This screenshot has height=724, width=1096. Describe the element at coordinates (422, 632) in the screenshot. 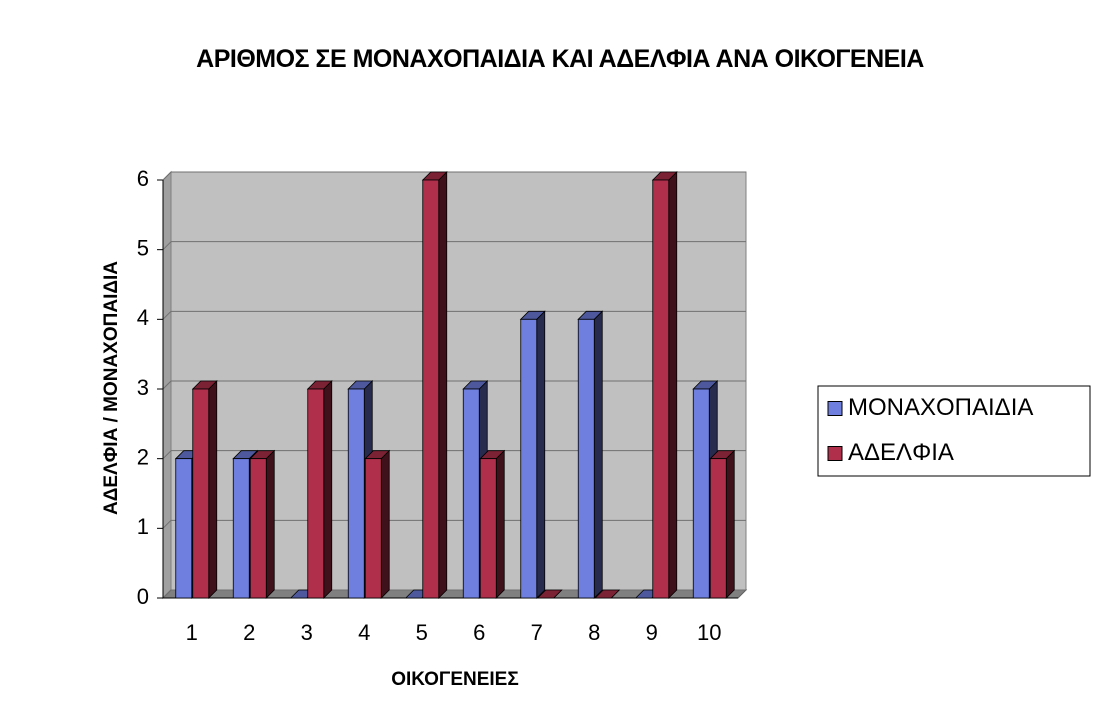

I see `x-tick-label: 5` at that location.